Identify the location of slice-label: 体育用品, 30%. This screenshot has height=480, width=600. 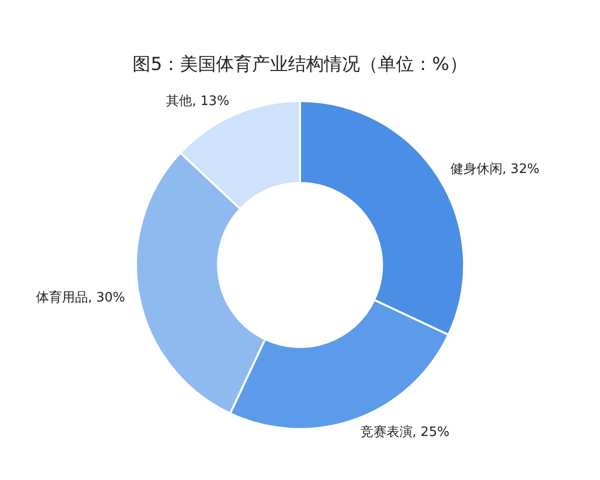
(81, 298).